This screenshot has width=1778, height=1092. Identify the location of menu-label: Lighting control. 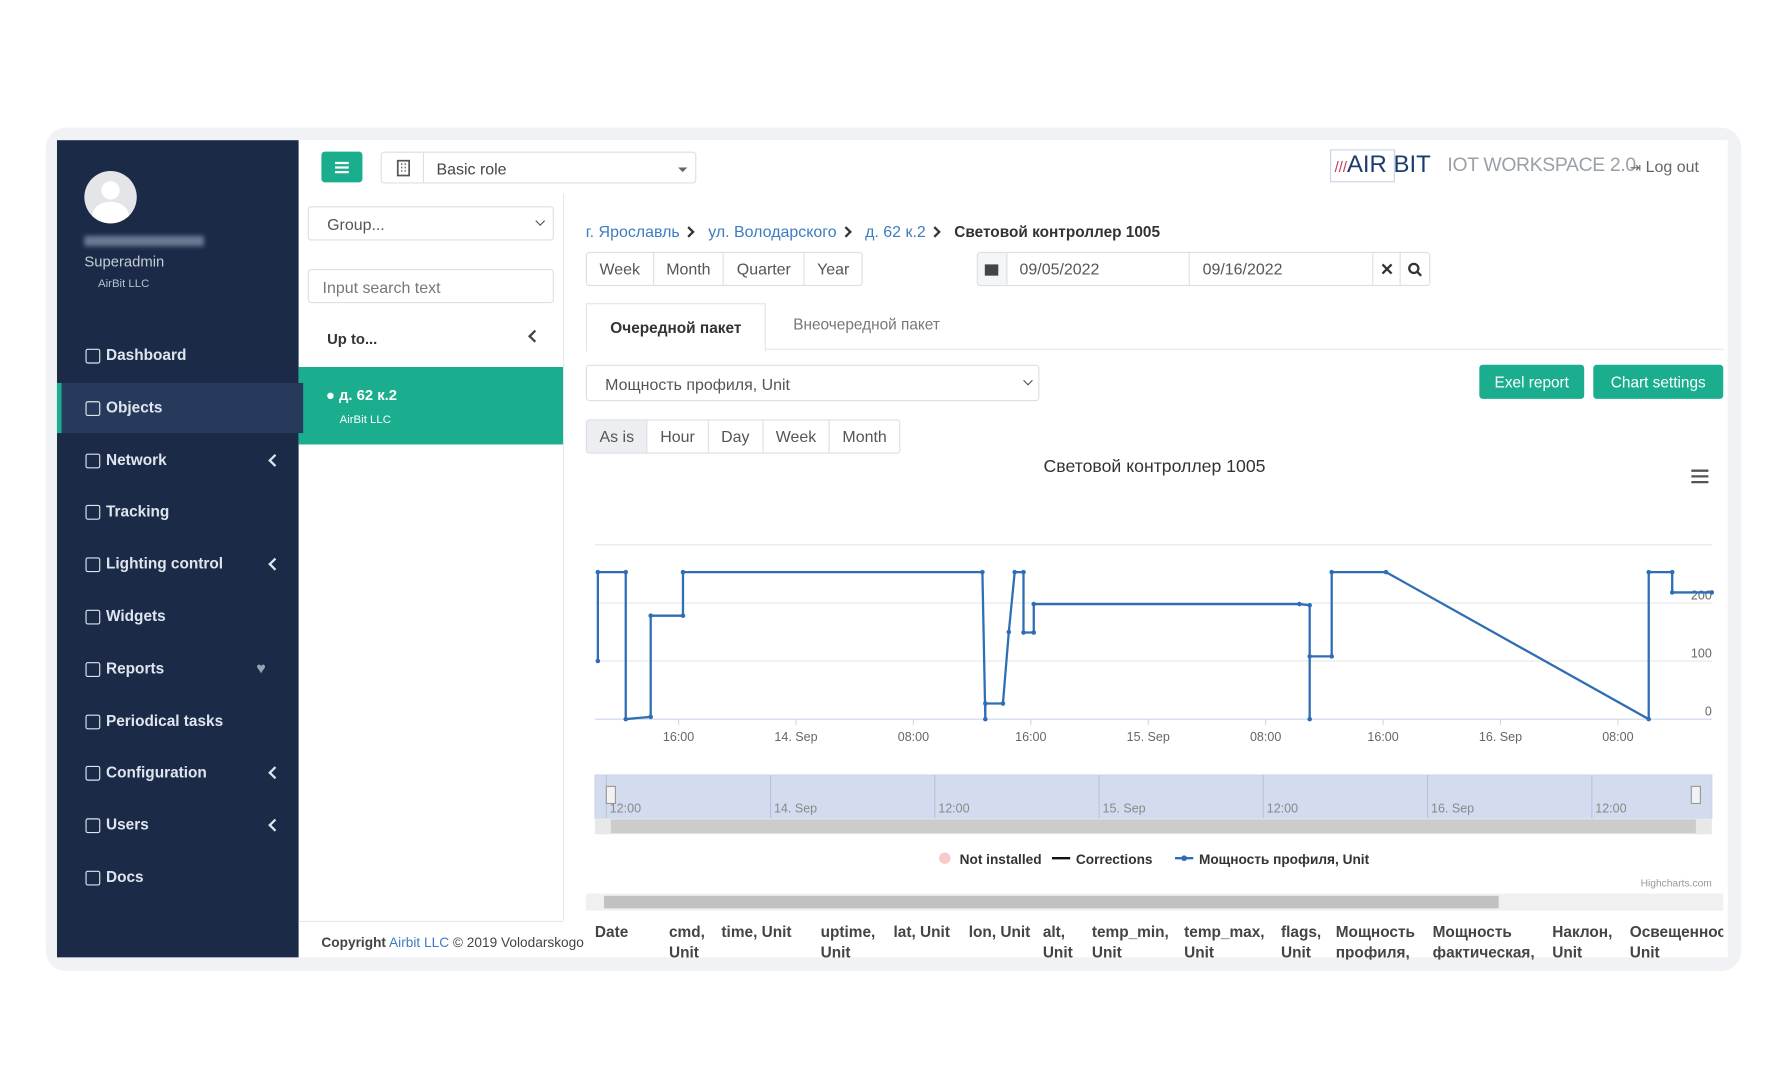
(164, 564).